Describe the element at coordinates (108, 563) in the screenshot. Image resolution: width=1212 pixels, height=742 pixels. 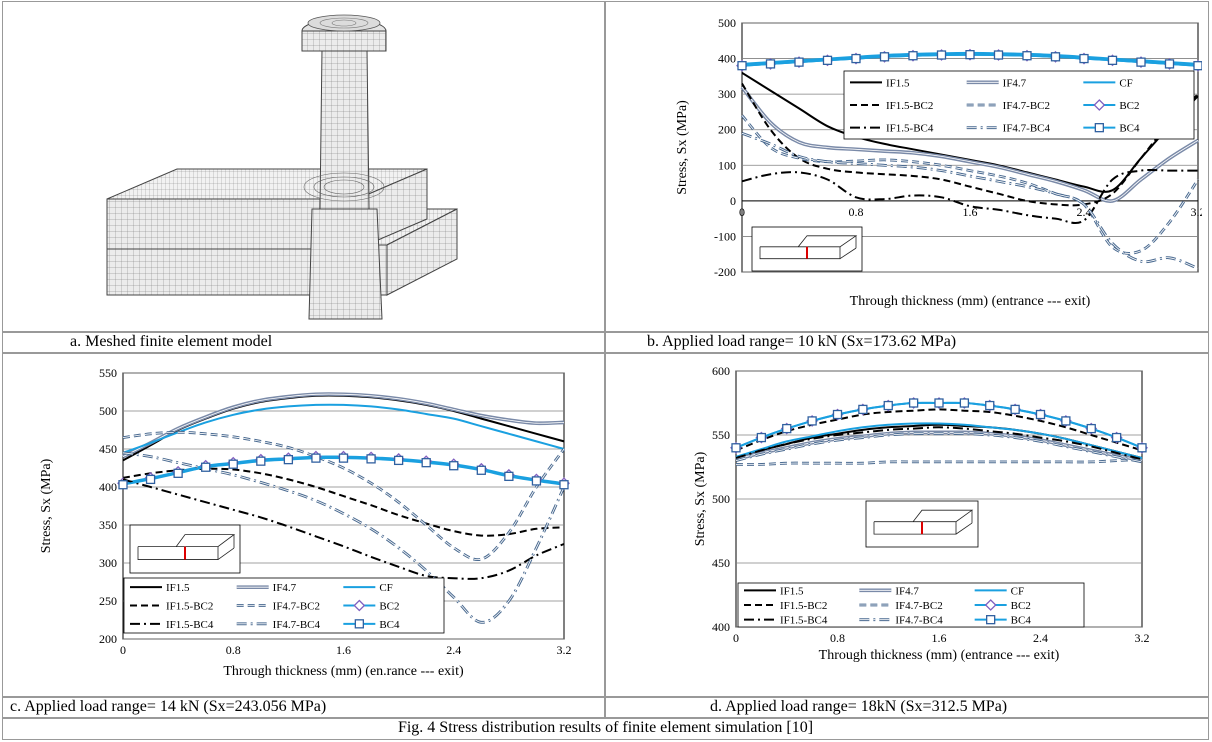
I see `panel-c-ytick-label: 300` at that location.